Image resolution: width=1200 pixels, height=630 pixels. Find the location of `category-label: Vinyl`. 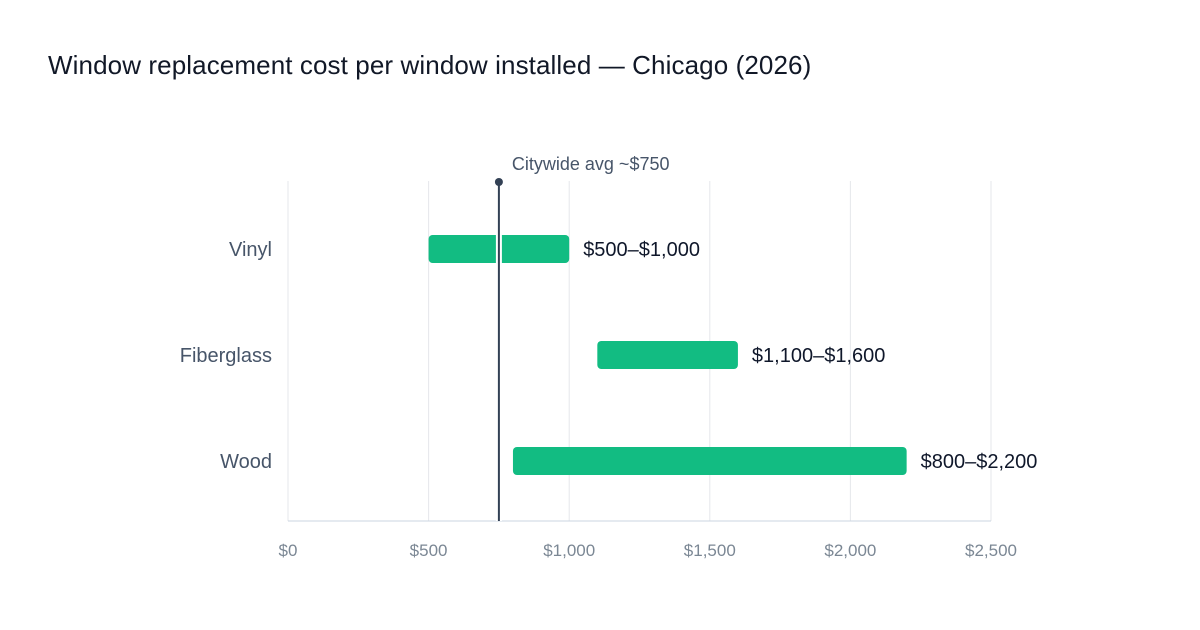

category-label: Vinyl is located at coordinates (250, 250).